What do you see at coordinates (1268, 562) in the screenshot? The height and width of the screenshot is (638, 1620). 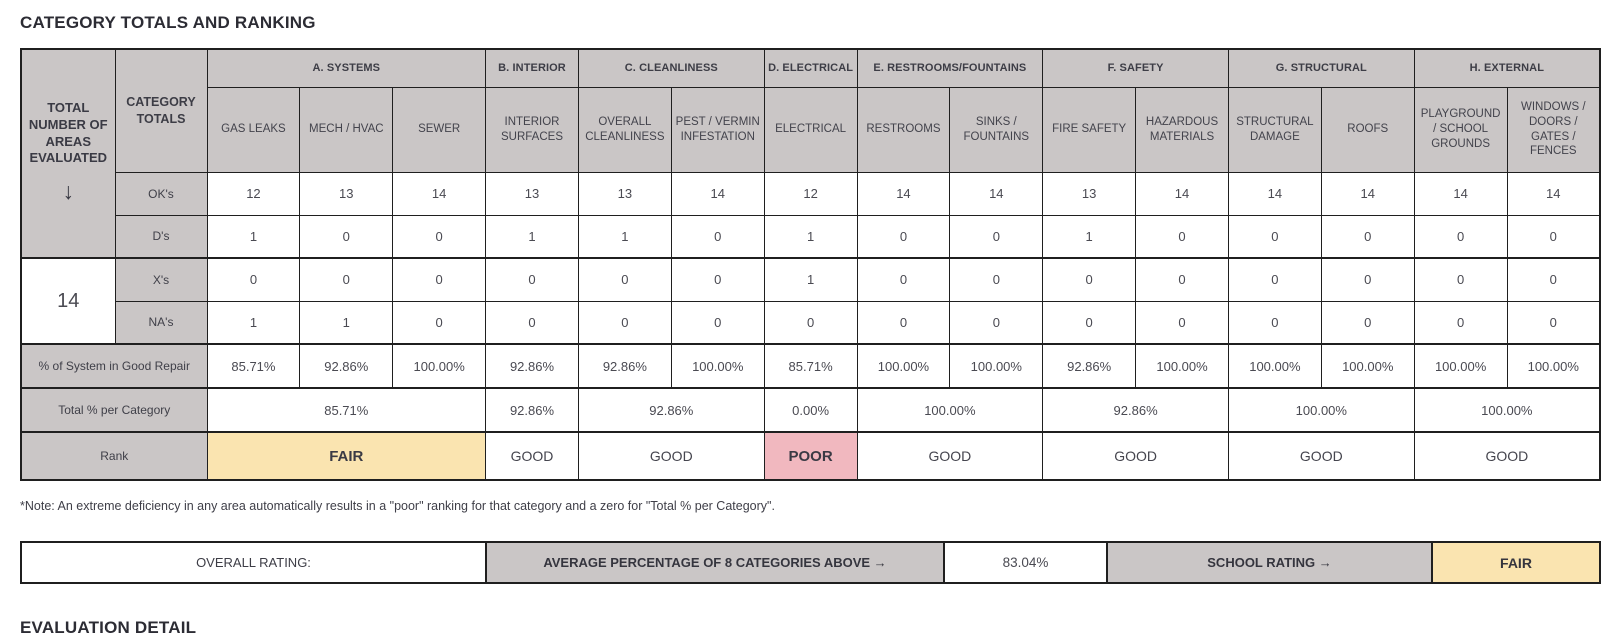 I see `school-rating-label: SCHOOL RATING →` at bounding box center [1268, 562].